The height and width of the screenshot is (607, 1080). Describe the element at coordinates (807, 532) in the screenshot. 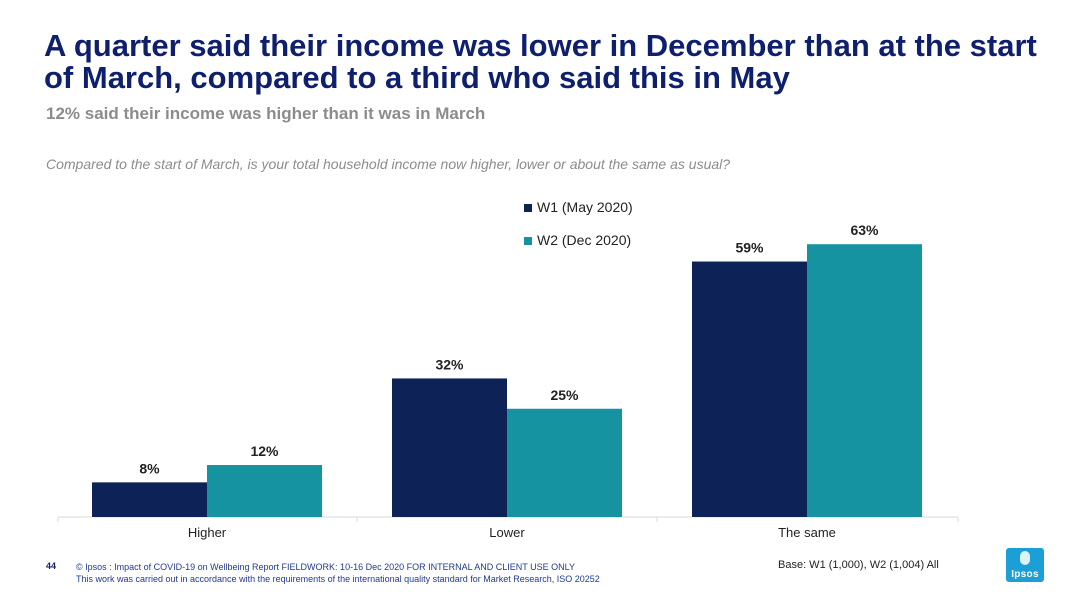

I see `x-tick-label: The same` at that location.